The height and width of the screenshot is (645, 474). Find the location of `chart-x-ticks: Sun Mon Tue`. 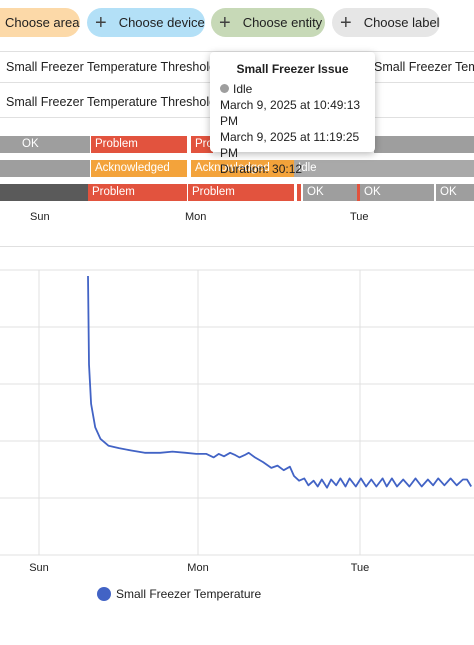

chart-x-ticks: Sun Mon Tue is located at coordinates (199, 568).